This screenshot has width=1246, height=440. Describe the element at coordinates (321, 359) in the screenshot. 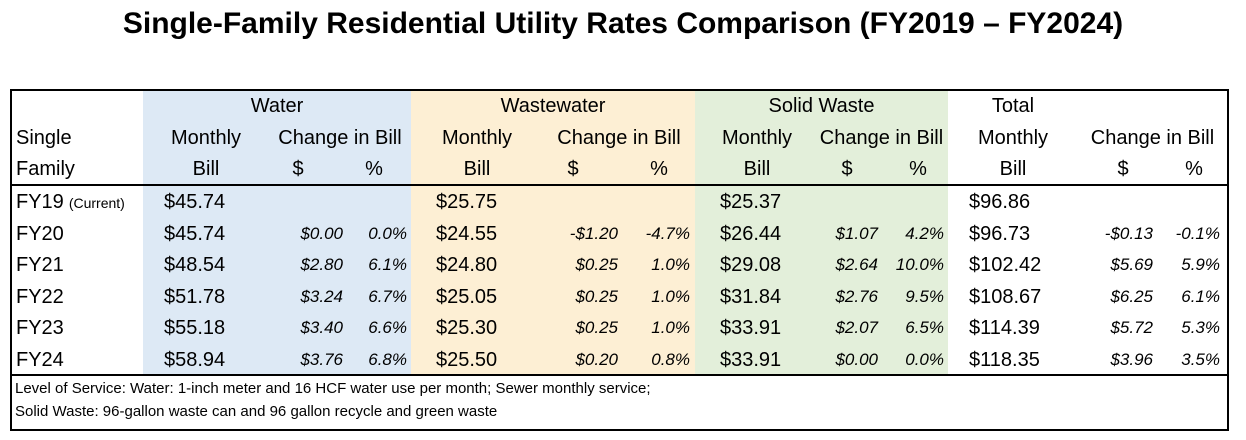

I see `cell-water-chg: $3.76` at that location.